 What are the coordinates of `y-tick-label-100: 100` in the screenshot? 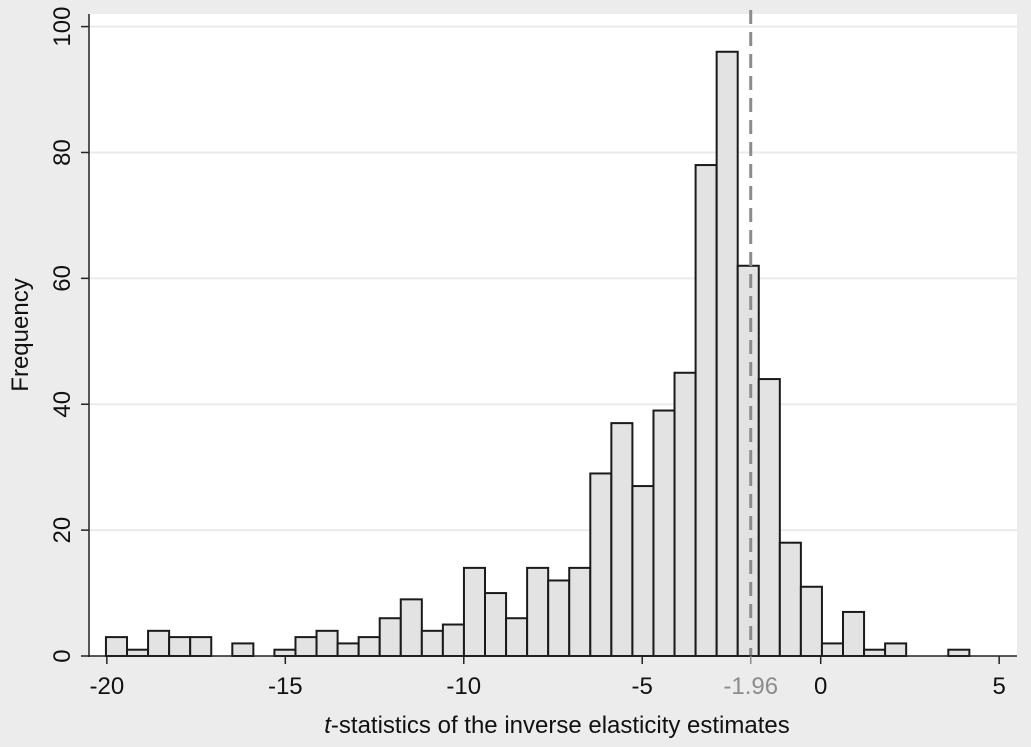 It's located at (62, 27).